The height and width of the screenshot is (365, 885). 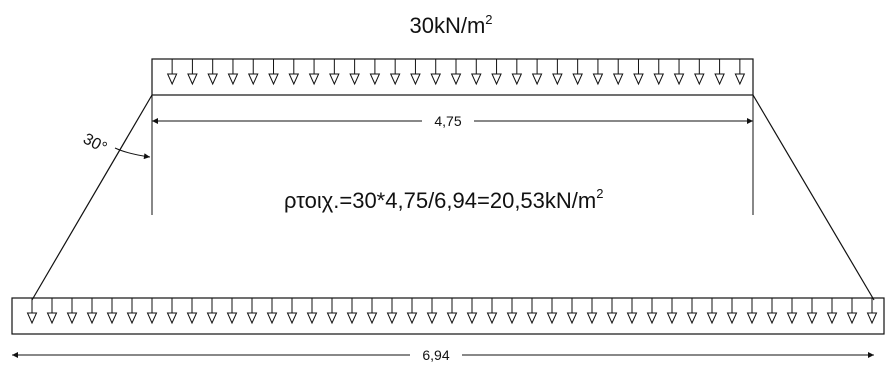 What do you see at coordinates (813, 197) in the screenshot?
I see `spread-line-right` at bounding box center [813, 197].